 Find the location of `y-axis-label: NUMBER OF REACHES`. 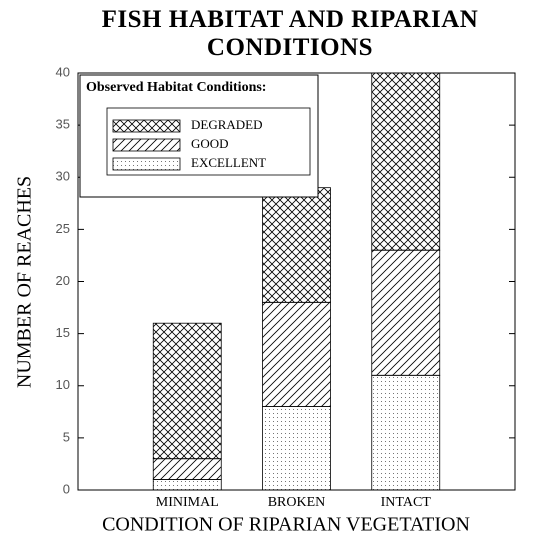

y-axis-label: NUMBER OF REACHES is located at coordinates (25, 282).